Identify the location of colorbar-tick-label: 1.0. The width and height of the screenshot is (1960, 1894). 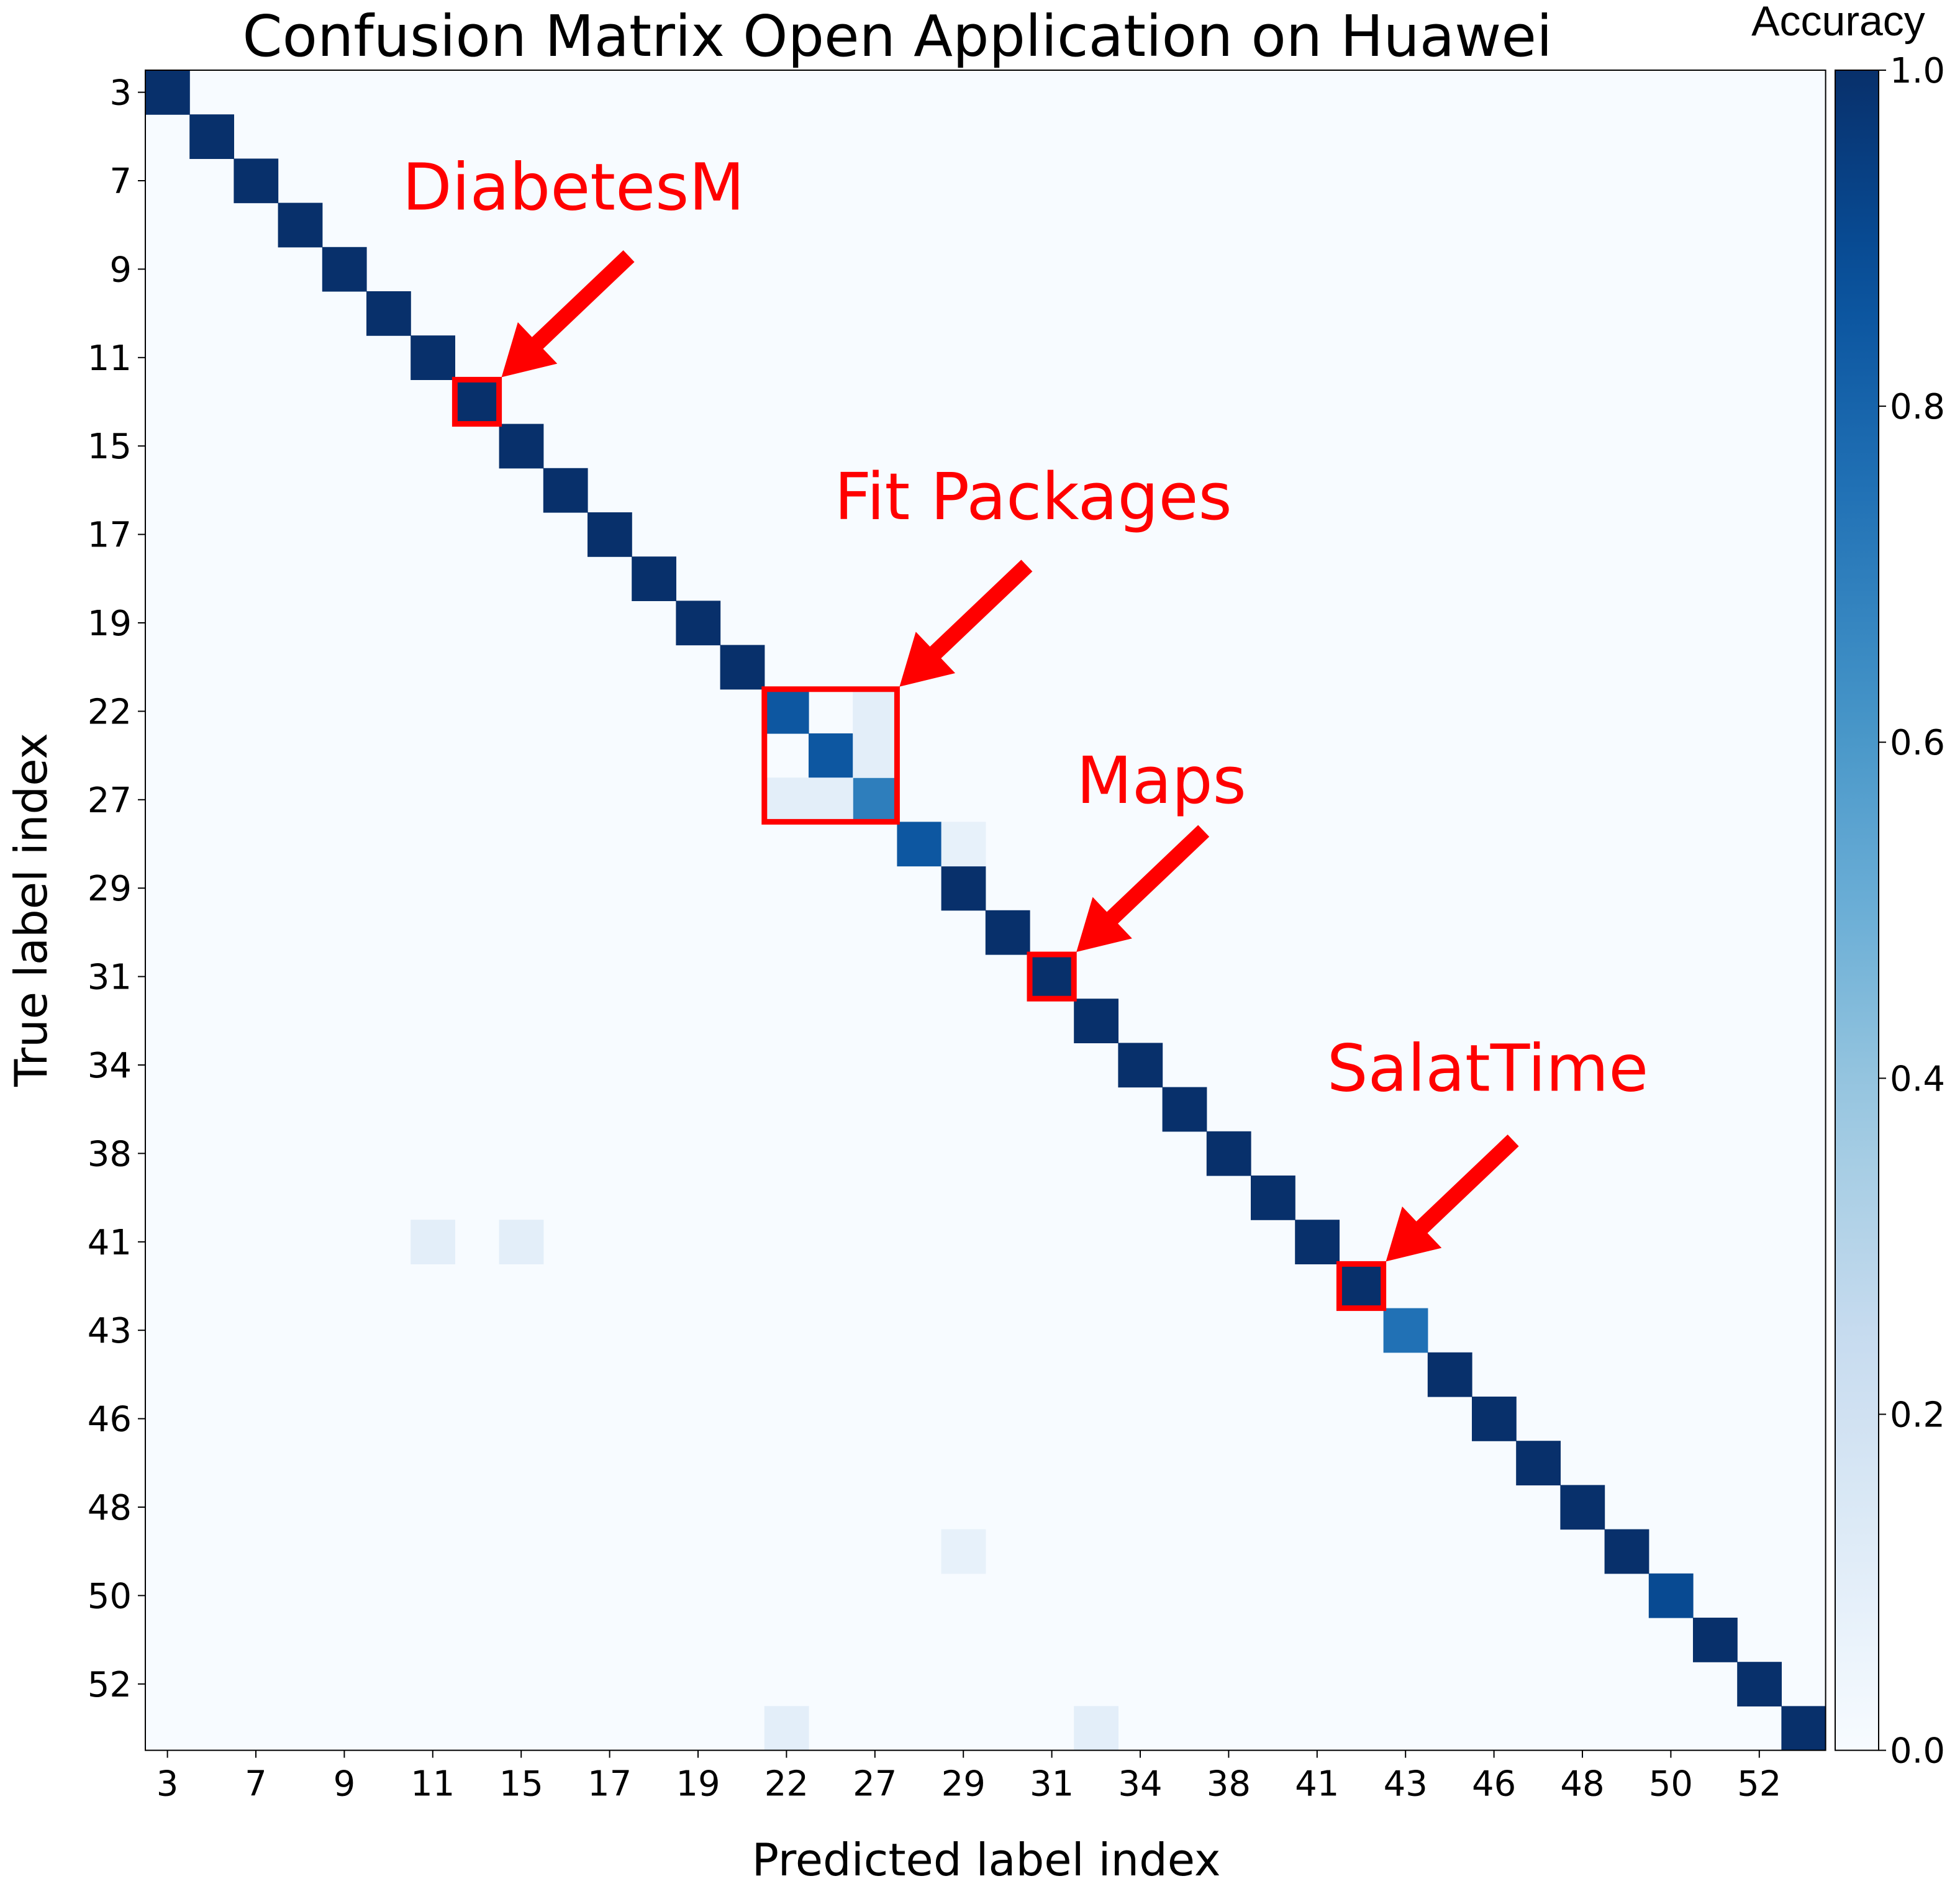
(1917, 71).